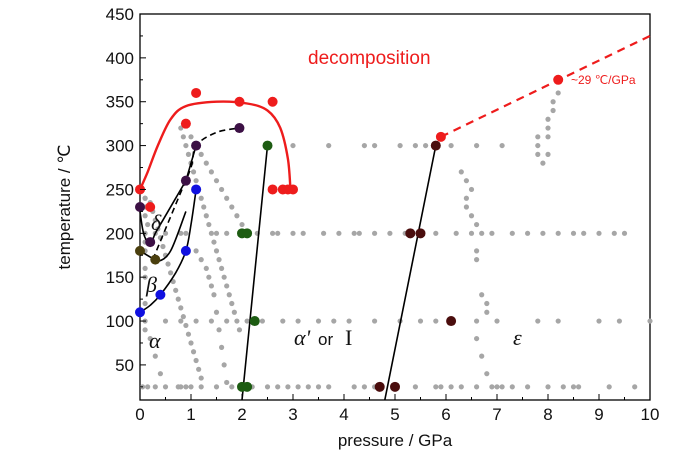 The width and height of the screenshot is (700, 458). Describe the element at coordinates (445, 414) in the screenshot. I see `x-tick-label: 6` at that location.